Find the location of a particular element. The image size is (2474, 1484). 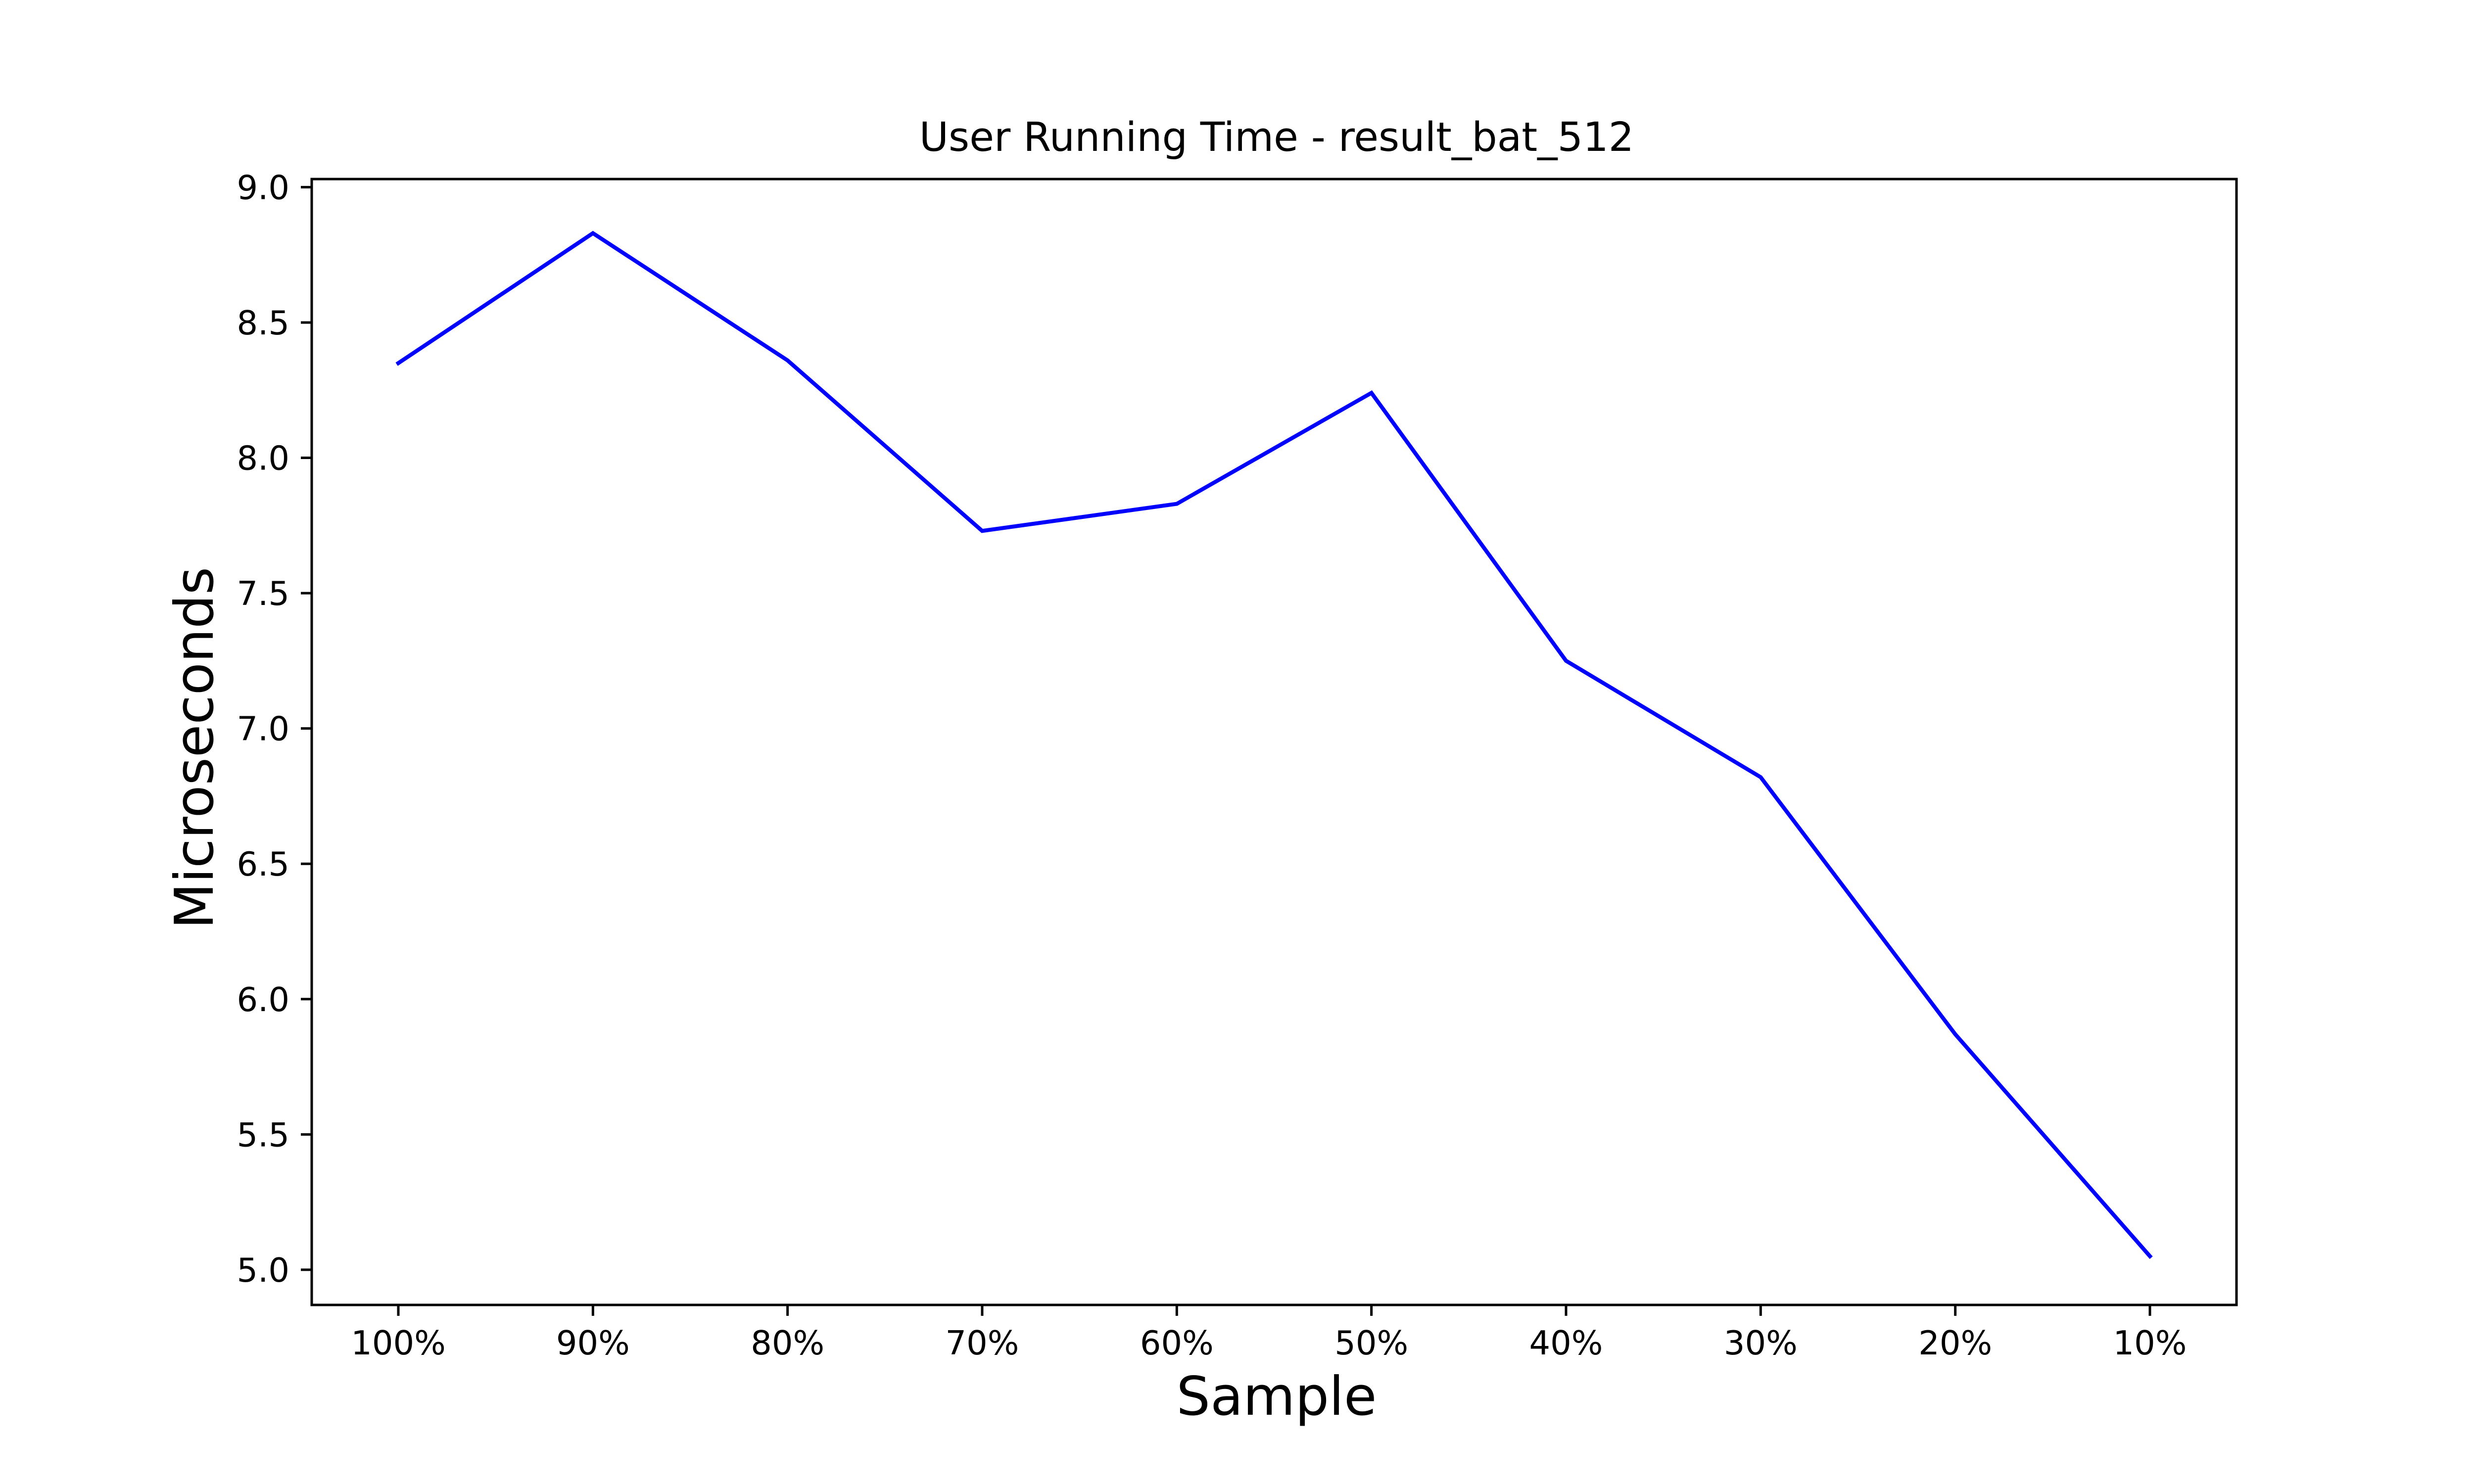

y-tick-label: 5.5 is located at coordinates (263, 1134).